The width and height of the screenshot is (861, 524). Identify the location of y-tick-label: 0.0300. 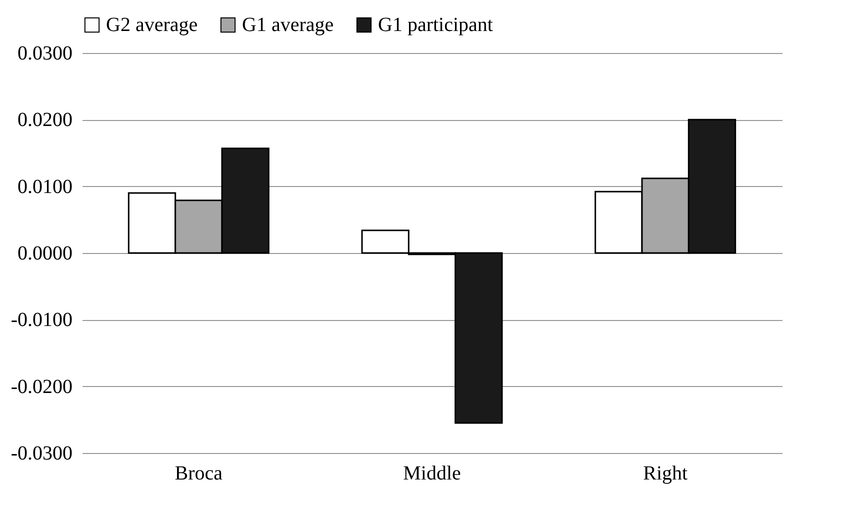
(45, 53).